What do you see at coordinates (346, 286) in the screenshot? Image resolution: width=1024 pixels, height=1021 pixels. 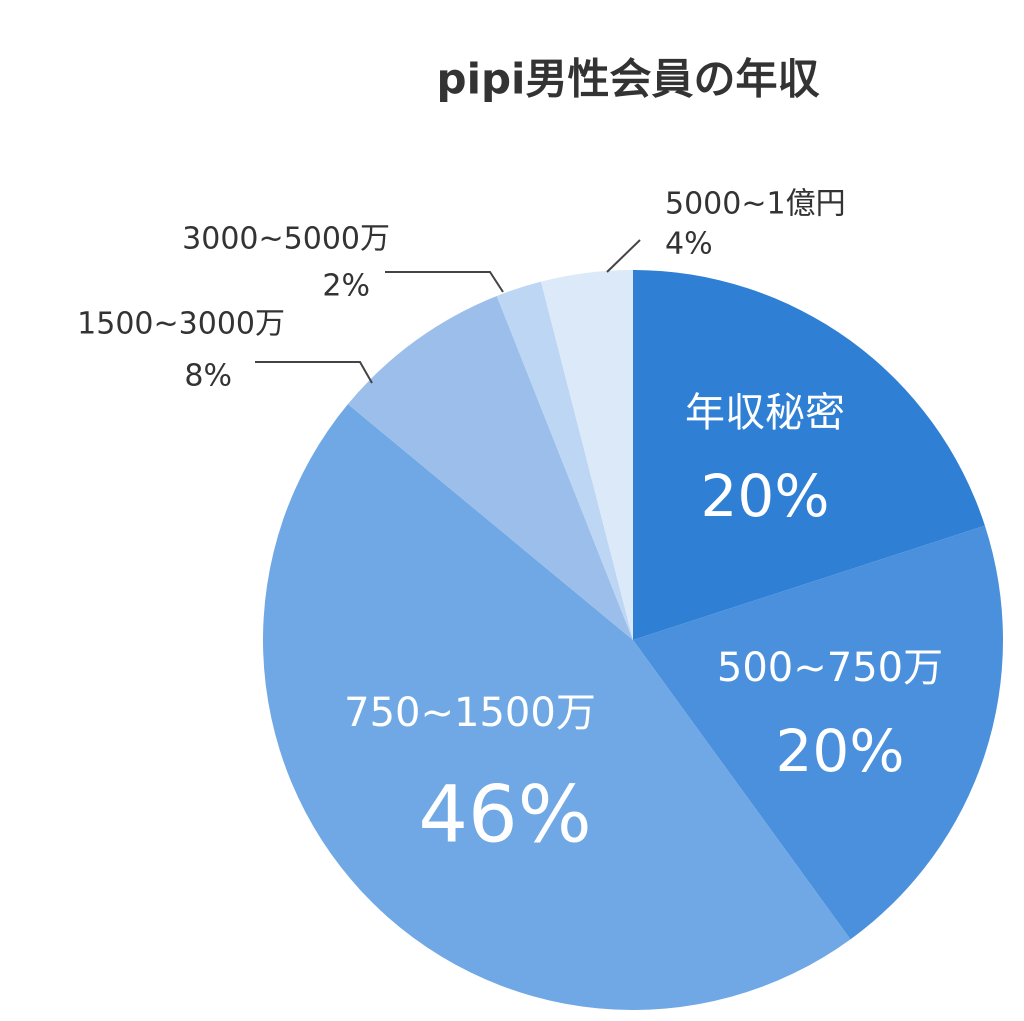 I see `slice-value-label: 2%` at bounding box center [346, 286].